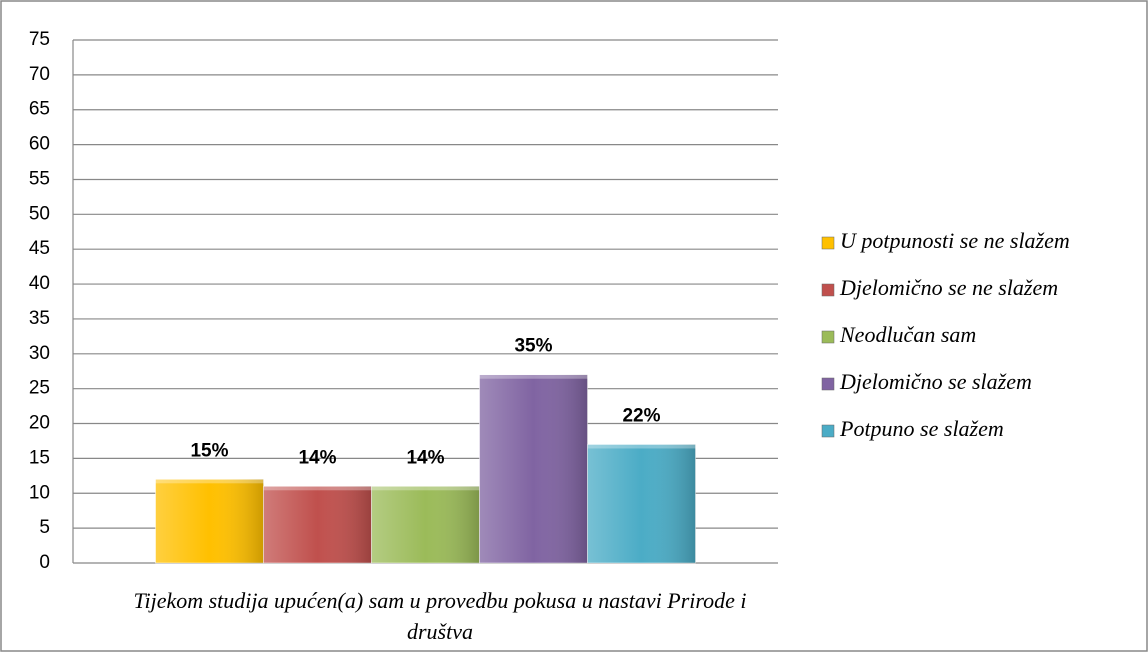  Describe the element at coordinates (39, 39) in the screenshot. I see `y-tick-label: 75` at that location.